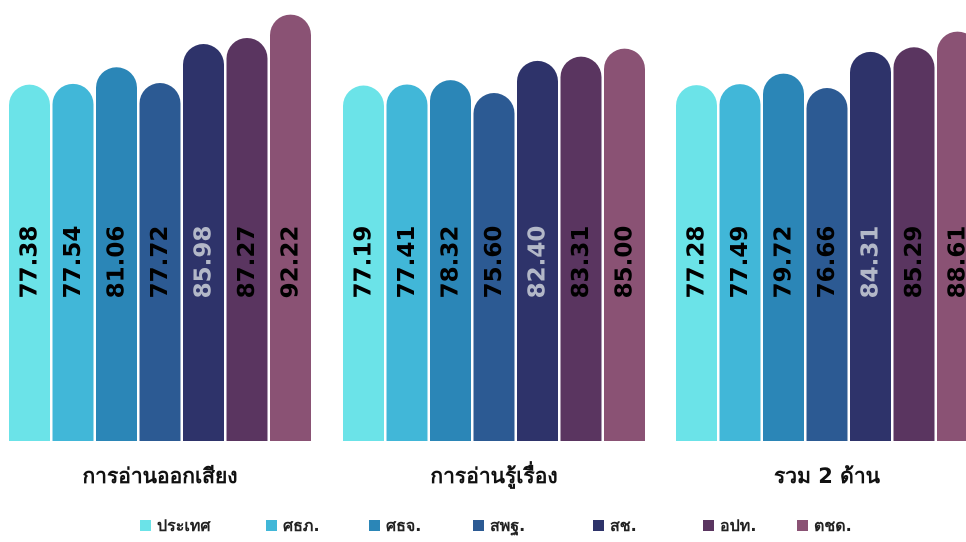  I want to click on category-label: การอ่านออกเสียง, so click(159, 476).